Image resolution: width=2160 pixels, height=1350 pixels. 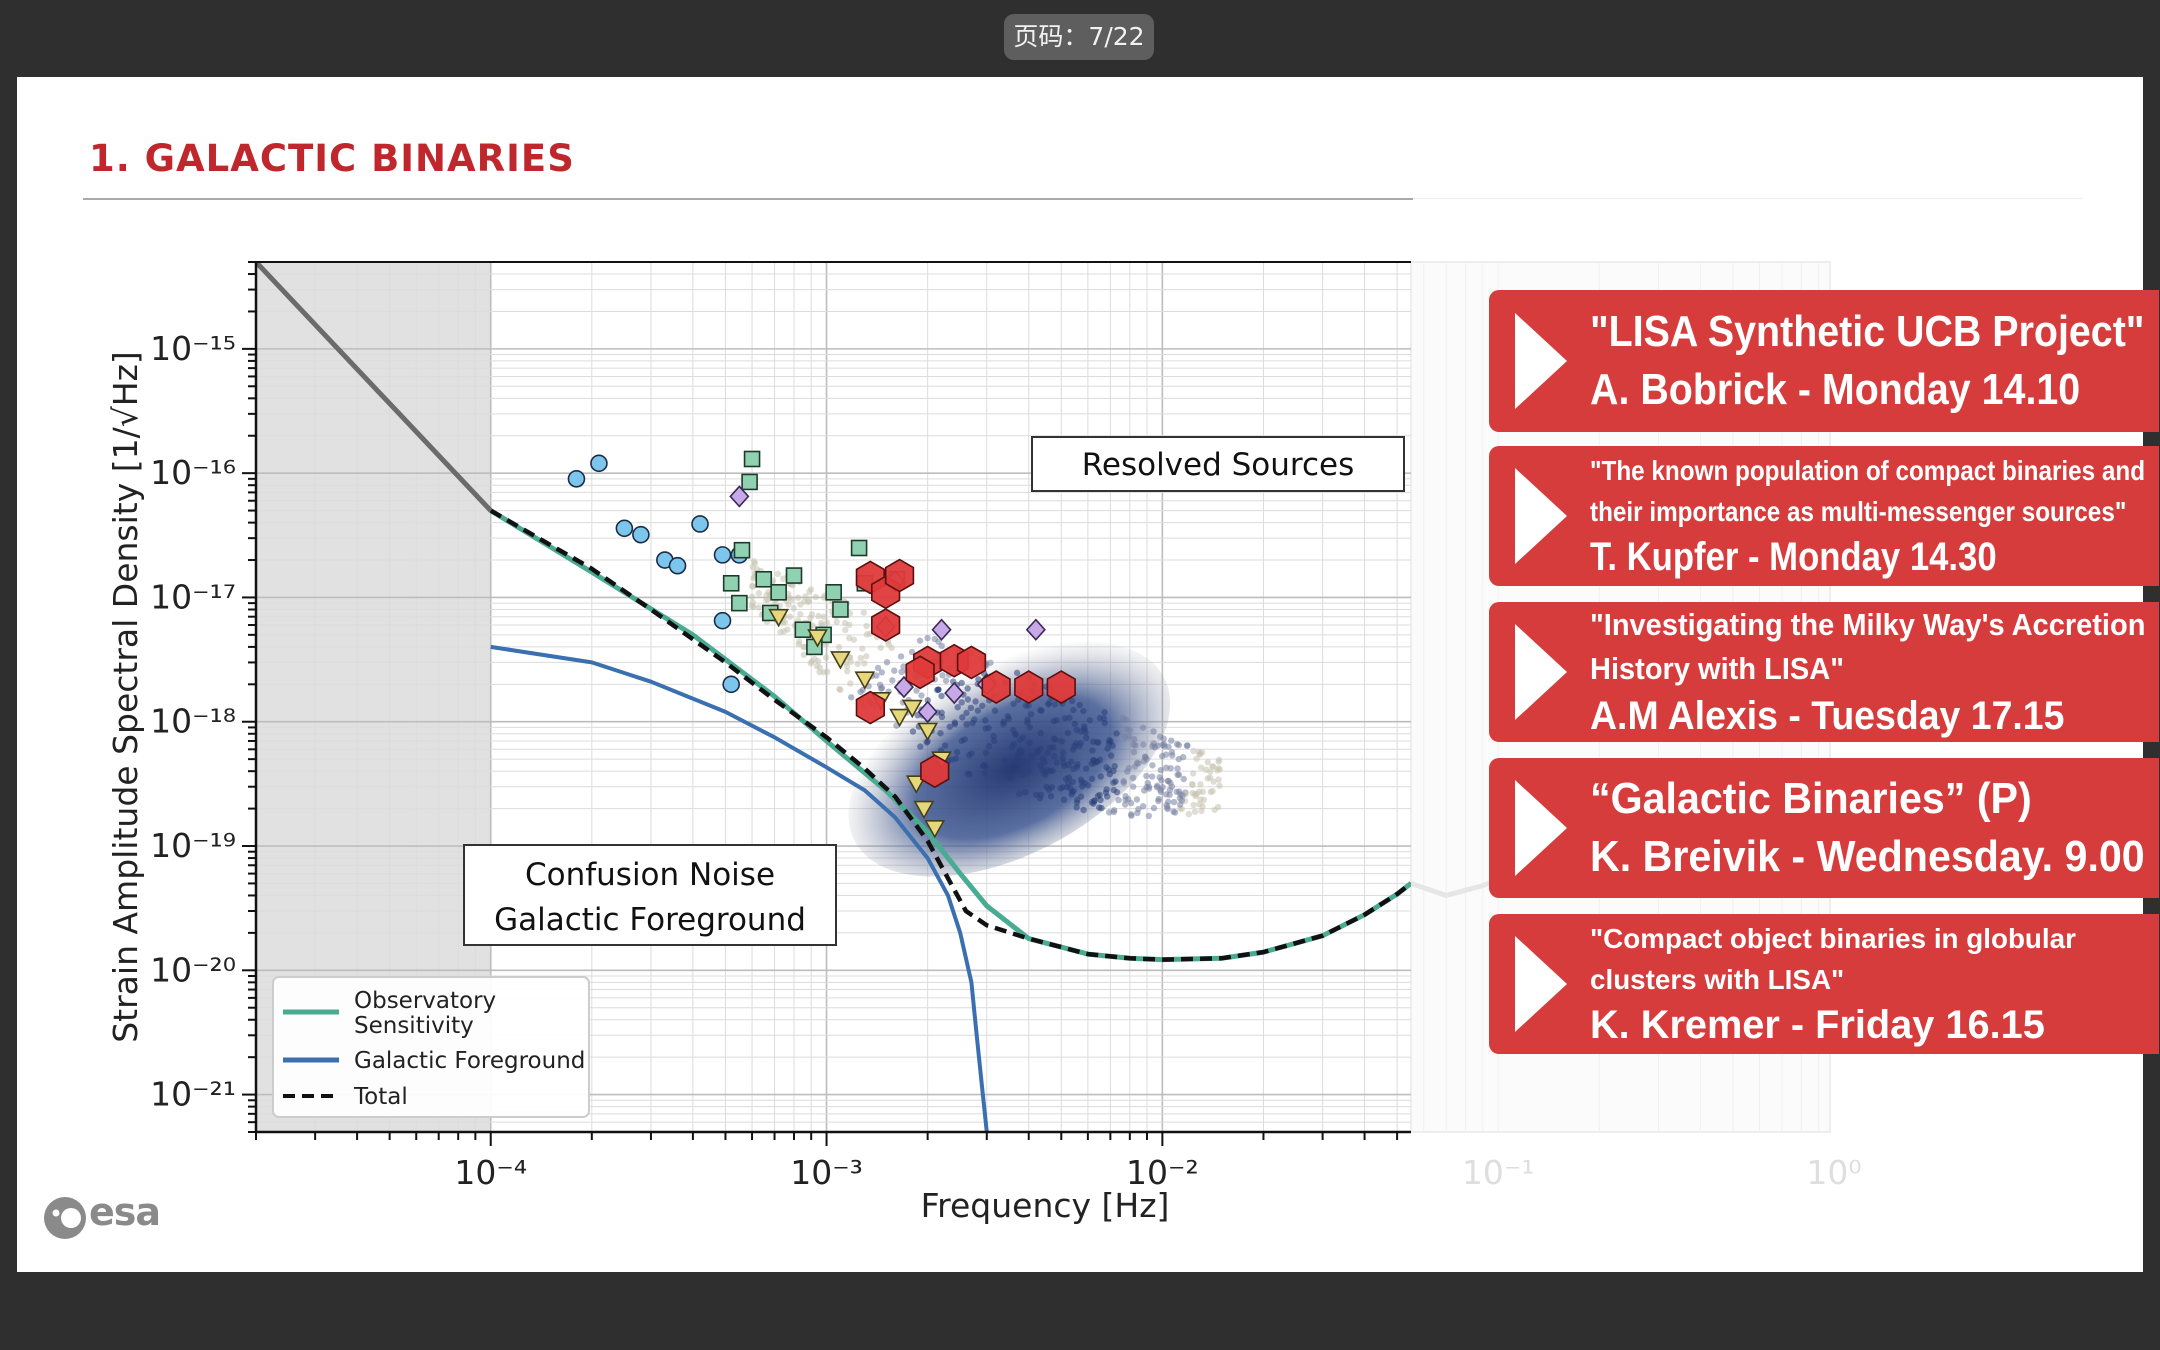 I want to click on page-indicator: 页码：7/22, so click(x=1079, y=37).